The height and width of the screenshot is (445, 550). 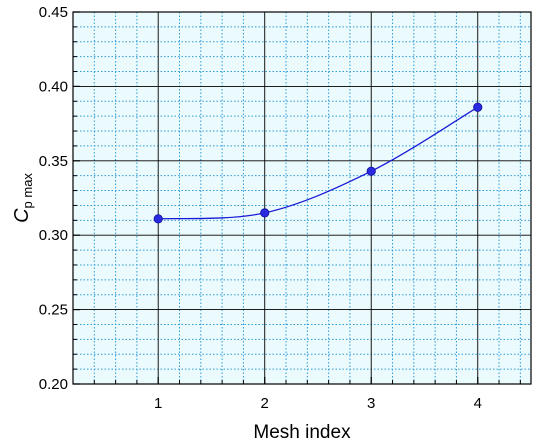 What do you see at coordinates (265, 403) in the screenshot?
I see `x-tick-label: 2` at bounding box center [265, 403].